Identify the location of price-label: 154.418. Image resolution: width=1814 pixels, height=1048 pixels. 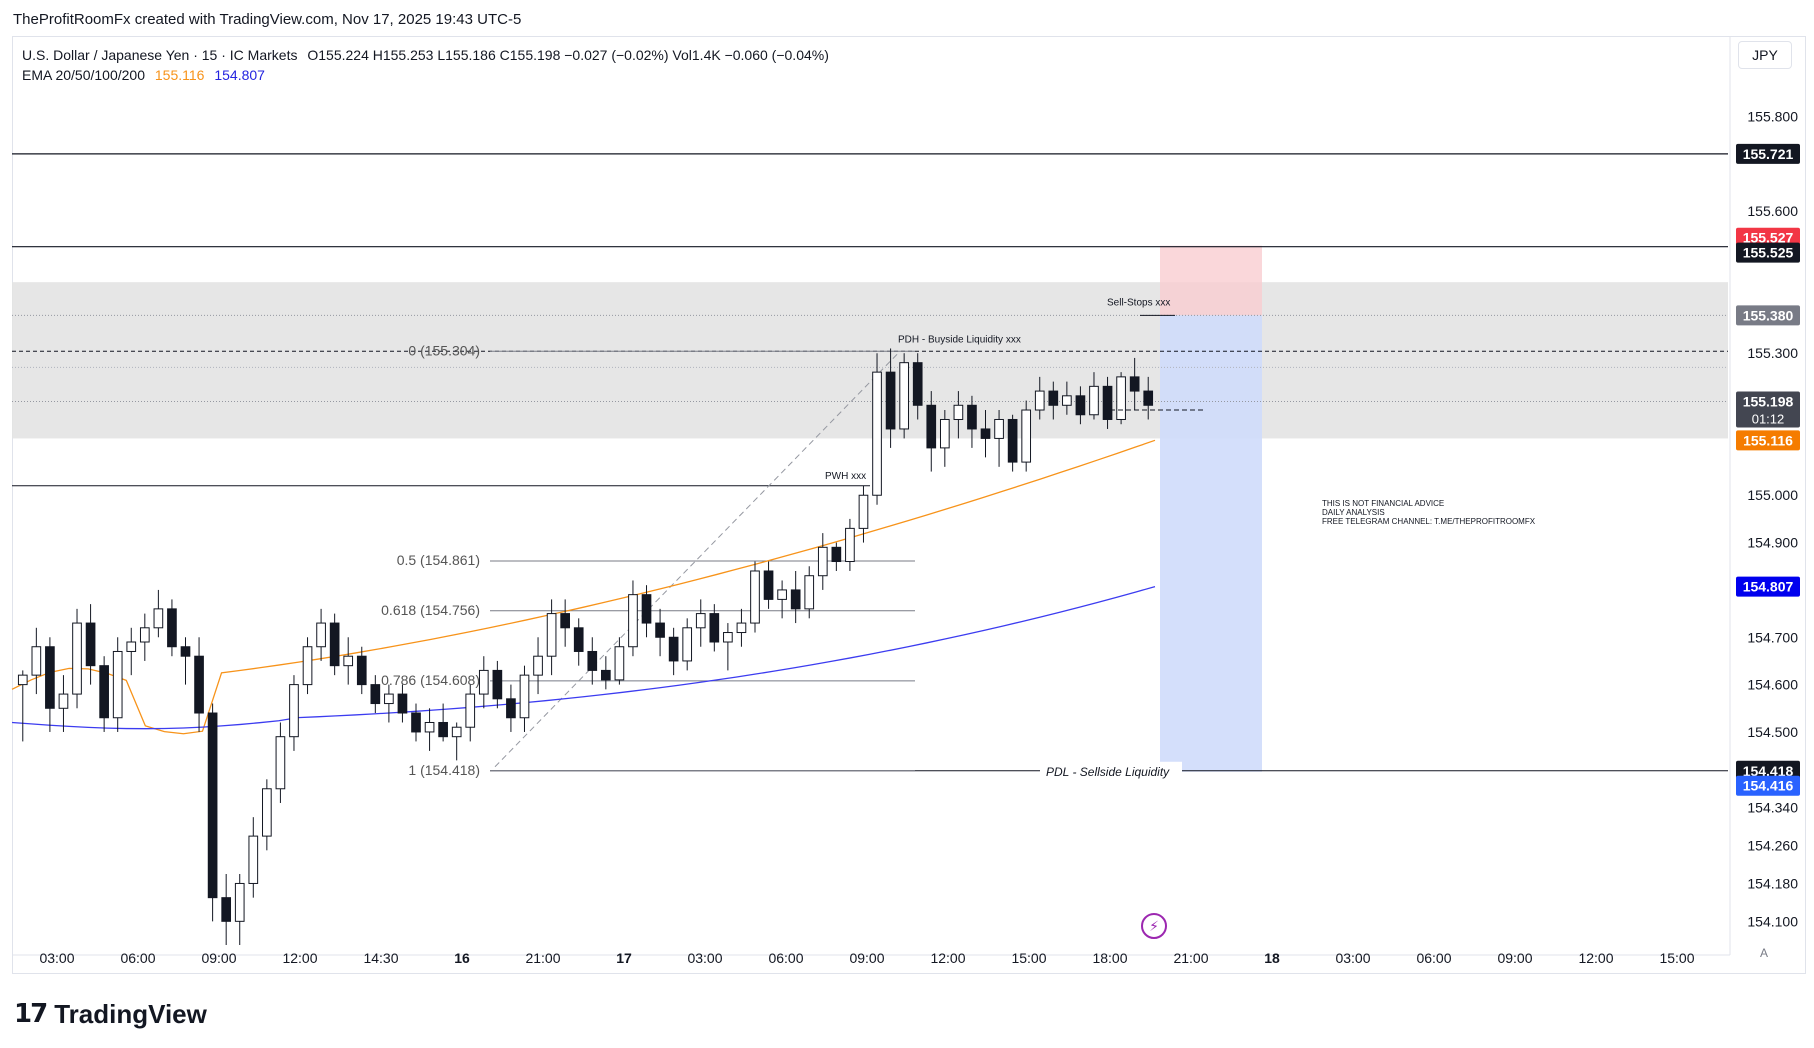
(1768, 771).